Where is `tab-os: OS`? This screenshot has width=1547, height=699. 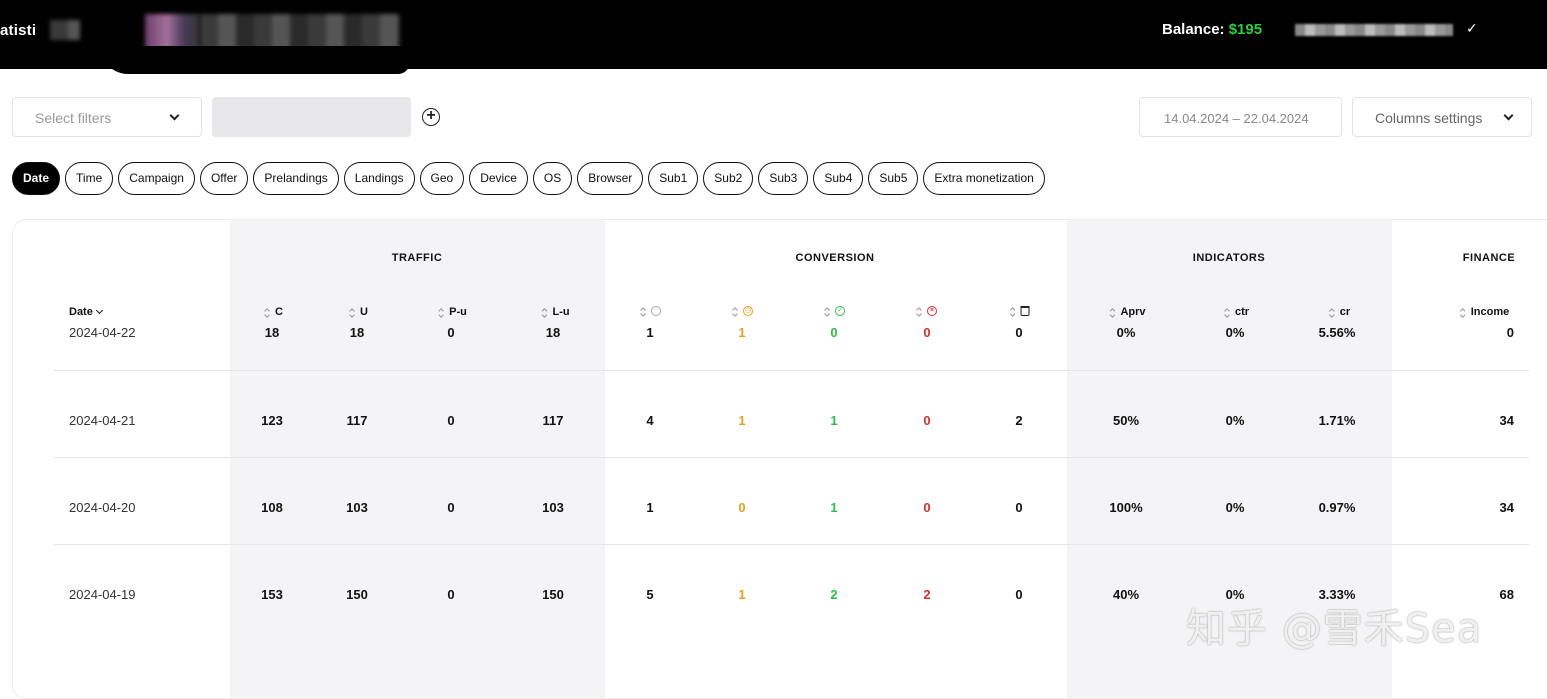 tab-os: OS is located at coordinates (552, 178).